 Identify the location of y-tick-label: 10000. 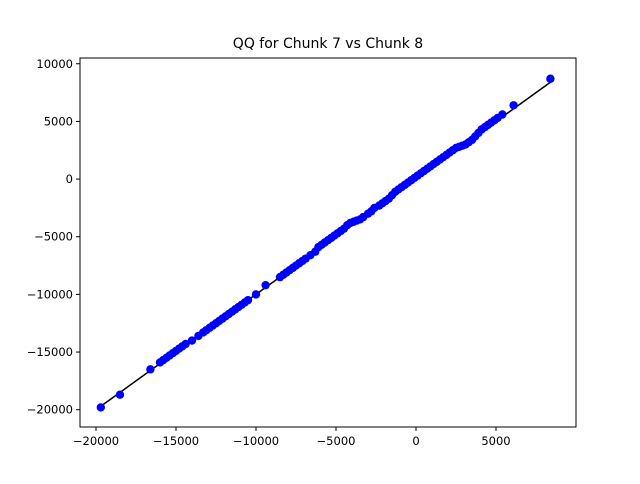
(54, 64).